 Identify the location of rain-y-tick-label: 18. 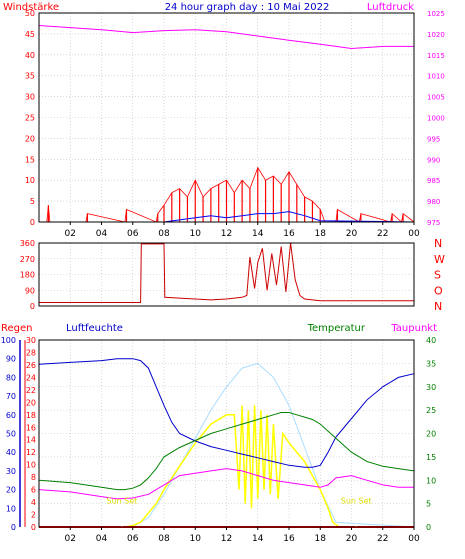
(31, 415).